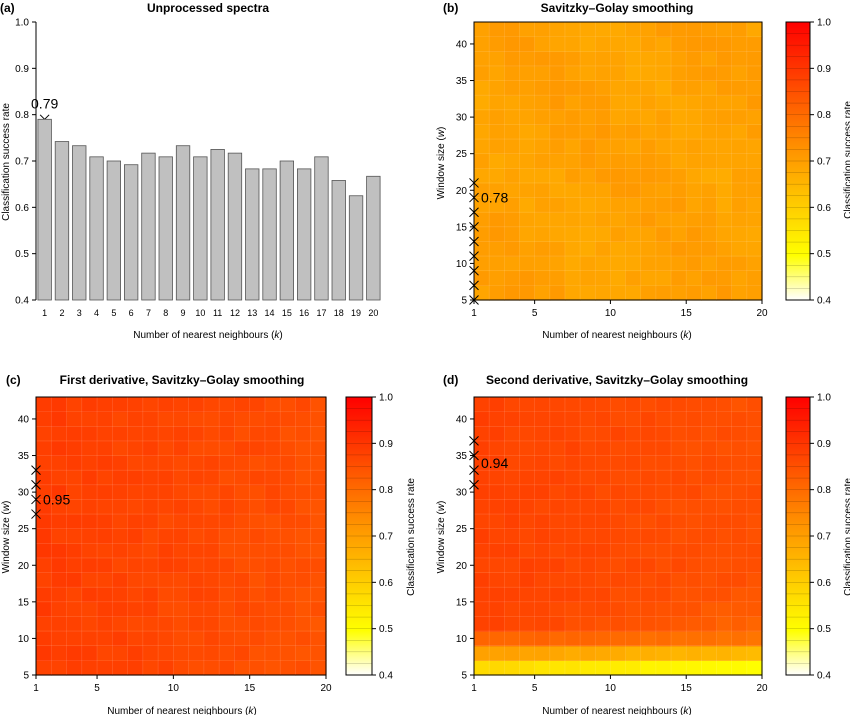 The width and height of the screenshot is (850, 715). What do you see at coordinates (386, 490) in the screenshot?
I see `colorbar-tick-label-c: 0.8` at bounding box center [386, 490].